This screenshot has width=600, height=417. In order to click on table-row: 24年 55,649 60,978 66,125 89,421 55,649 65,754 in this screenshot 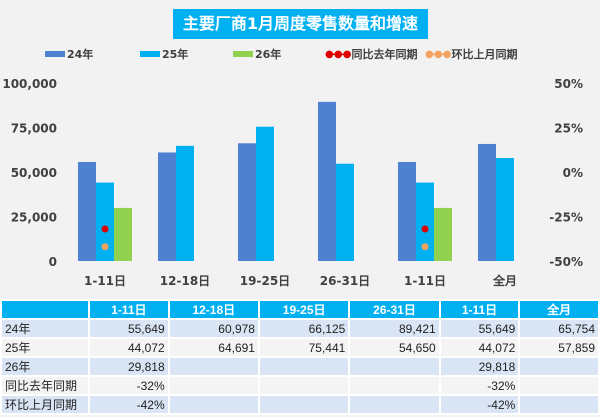, I will do `click(300, 328)`.